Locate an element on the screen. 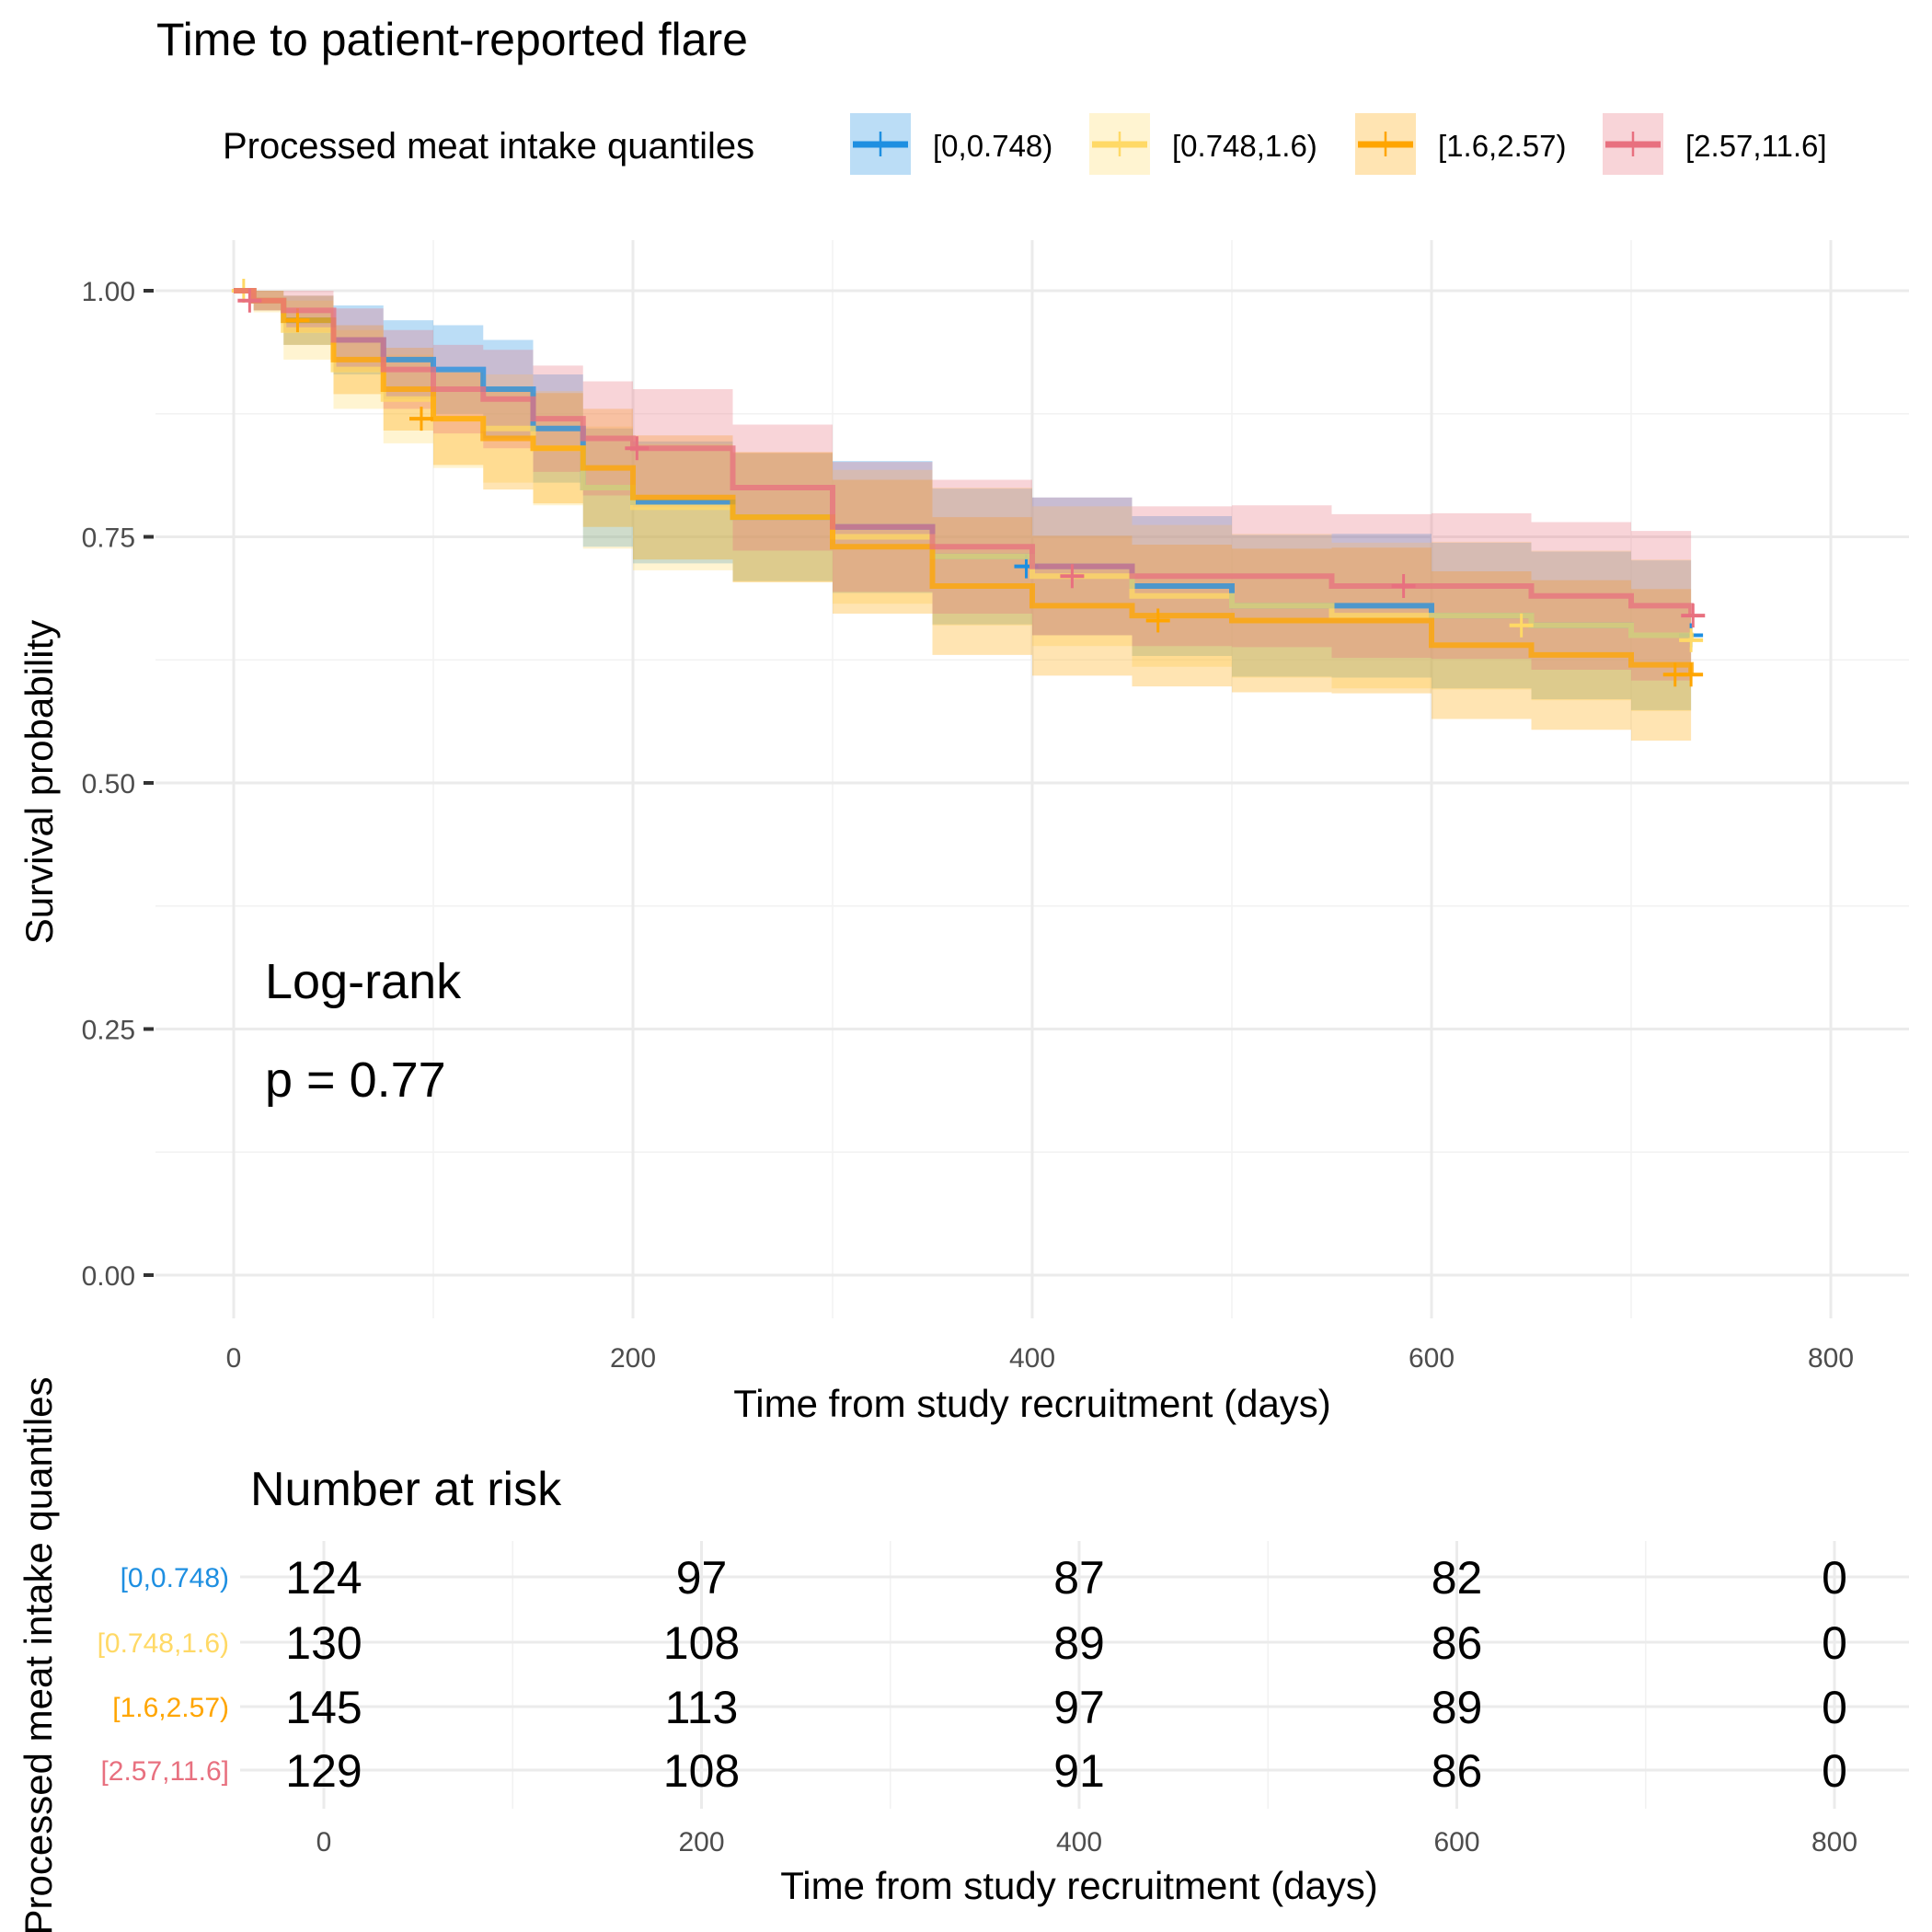 The width and height of the screenshot is (1932, 1932). legend-item: [2.57,11.6] is located at coordinates (1715, 144).